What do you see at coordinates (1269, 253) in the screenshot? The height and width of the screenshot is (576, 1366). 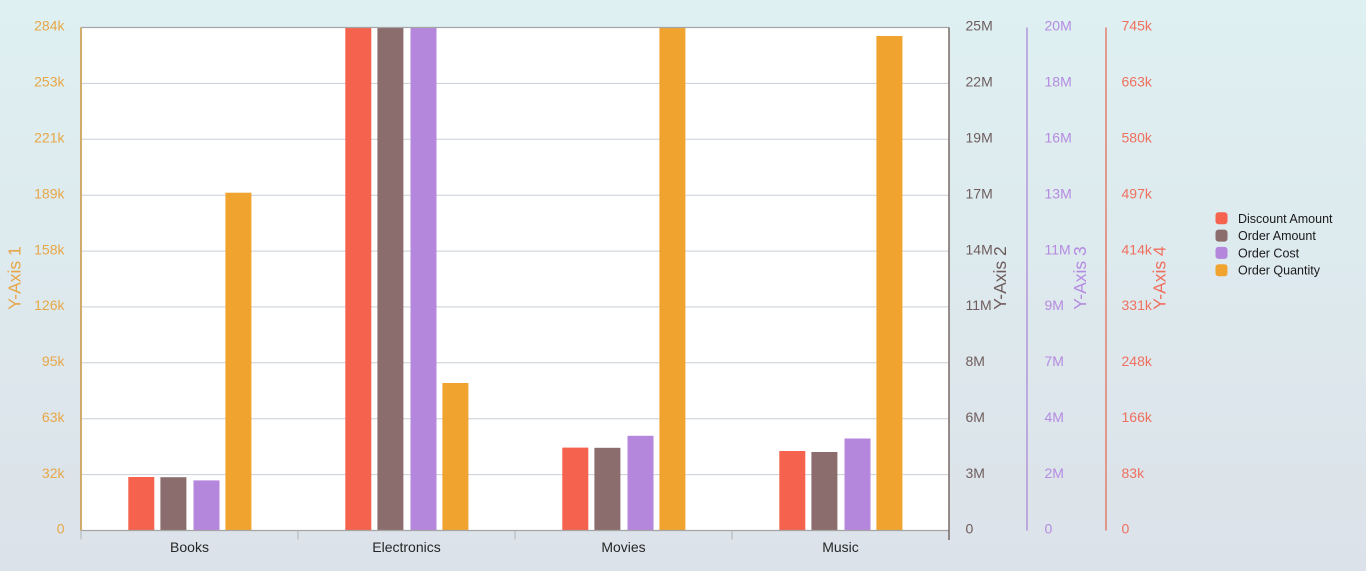 I see `svg-text: Order Cost` at bounding box center [1269, 253].